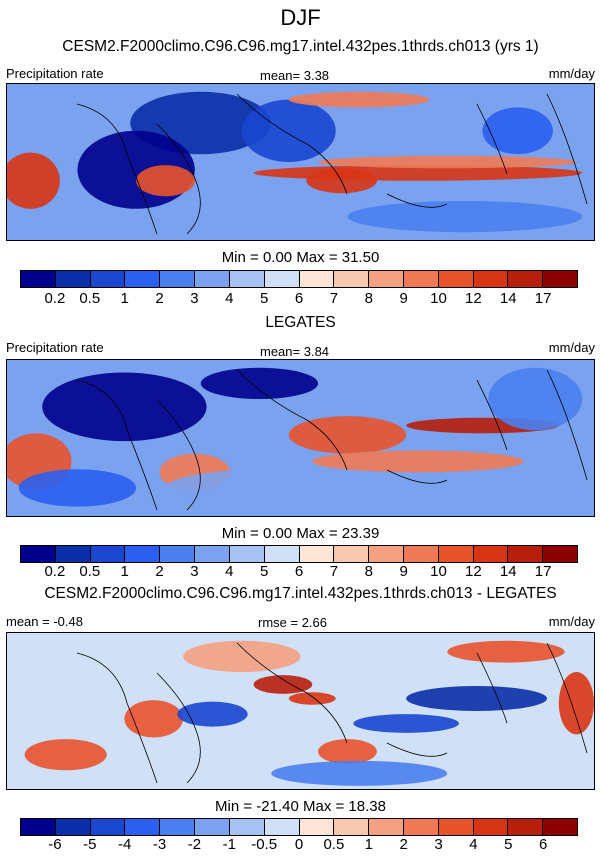 The width and height of the screenshot is (601, 857). Describe the element at coordinates (571, 73) in the screenshot. I see `panel1-units: mm/day` at that location.